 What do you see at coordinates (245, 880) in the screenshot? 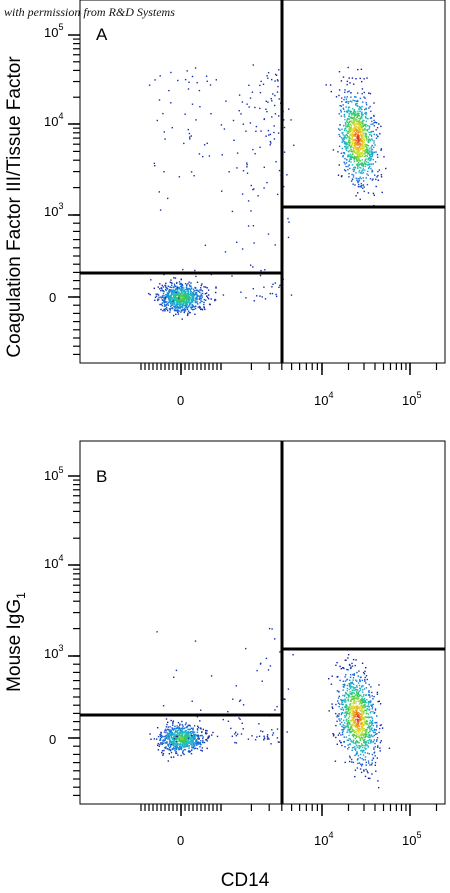
I see `x-axis-title: CD14` at bounding box center [245, 880].